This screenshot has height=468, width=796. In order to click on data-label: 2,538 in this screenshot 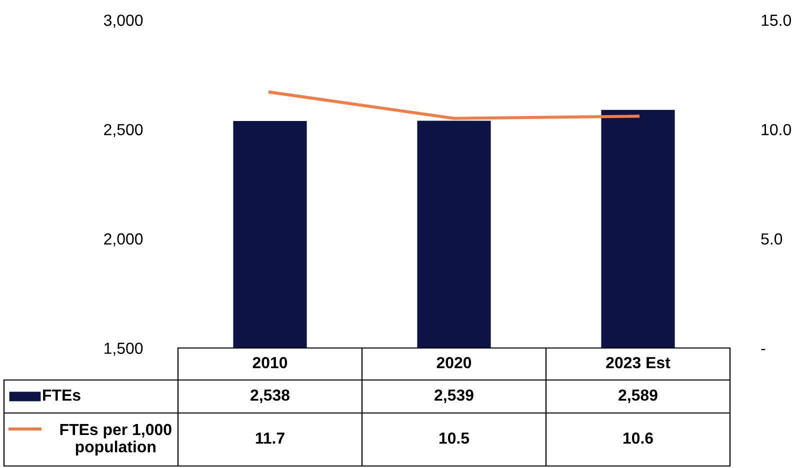, I will do `click(270, 396)`.